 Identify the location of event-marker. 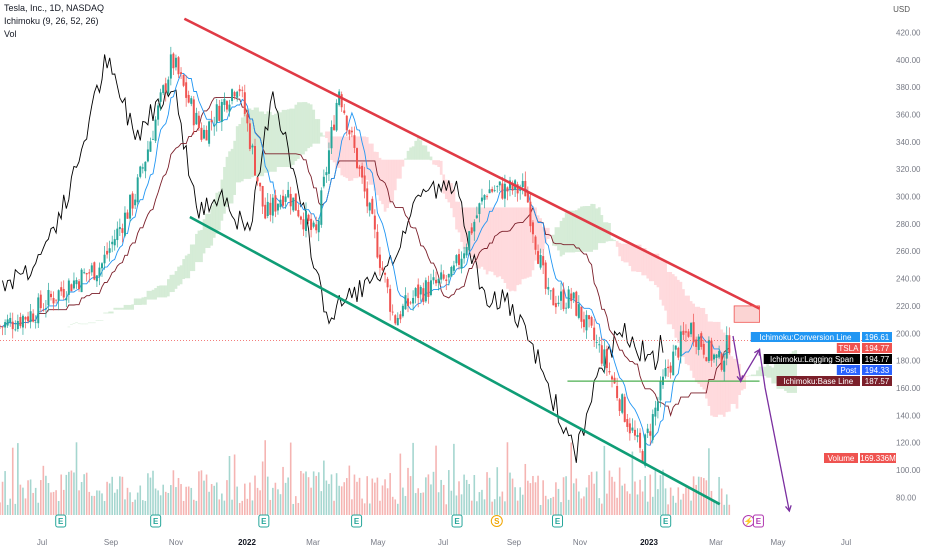
(496, 521).